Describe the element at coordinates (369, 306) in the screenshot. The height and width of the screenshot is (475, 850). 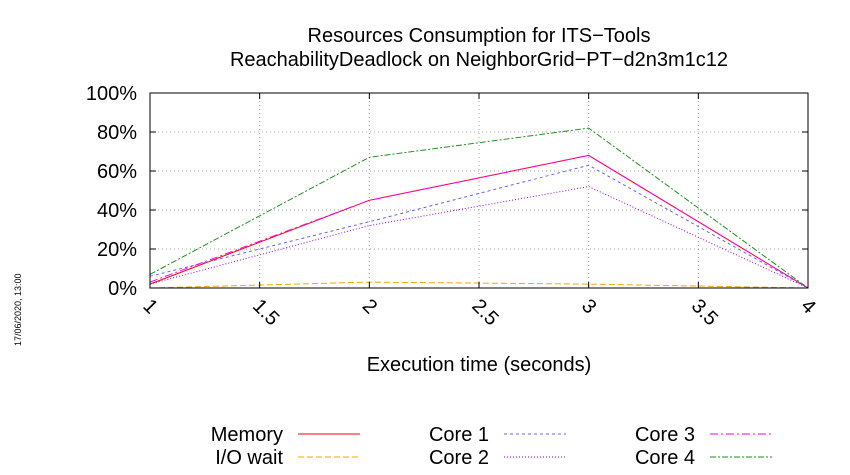
I see `x-tick-label: 2` at that location.